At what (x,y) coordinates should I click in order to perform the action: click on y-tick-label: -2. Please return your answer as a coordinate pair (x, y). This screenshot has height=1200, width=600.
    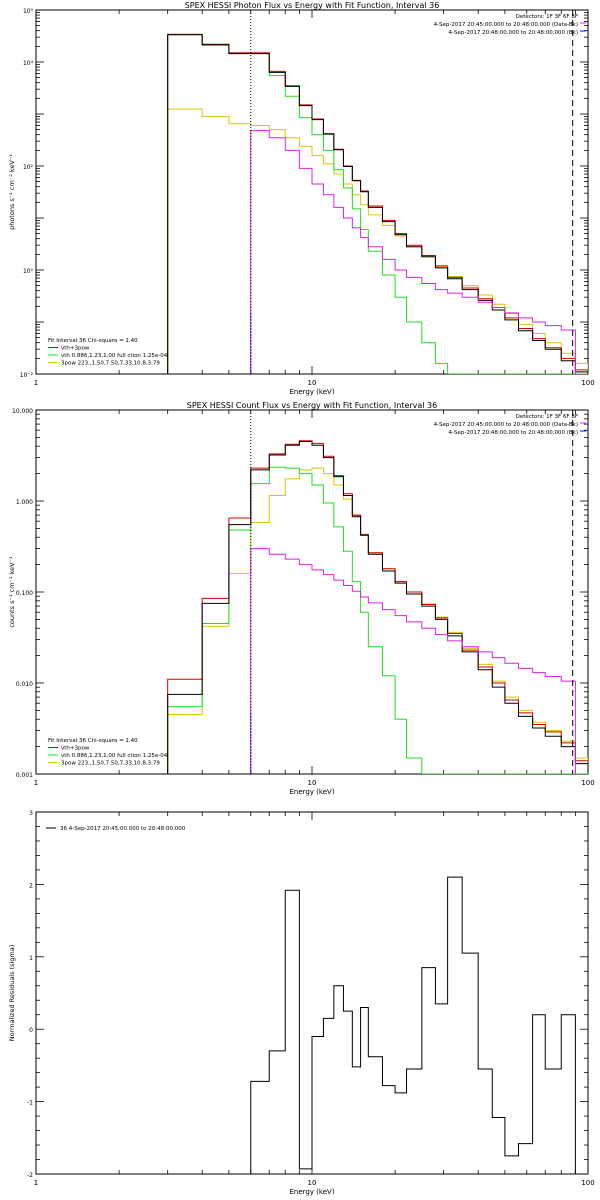
    Looking at the image, I should click on (30, 1175).